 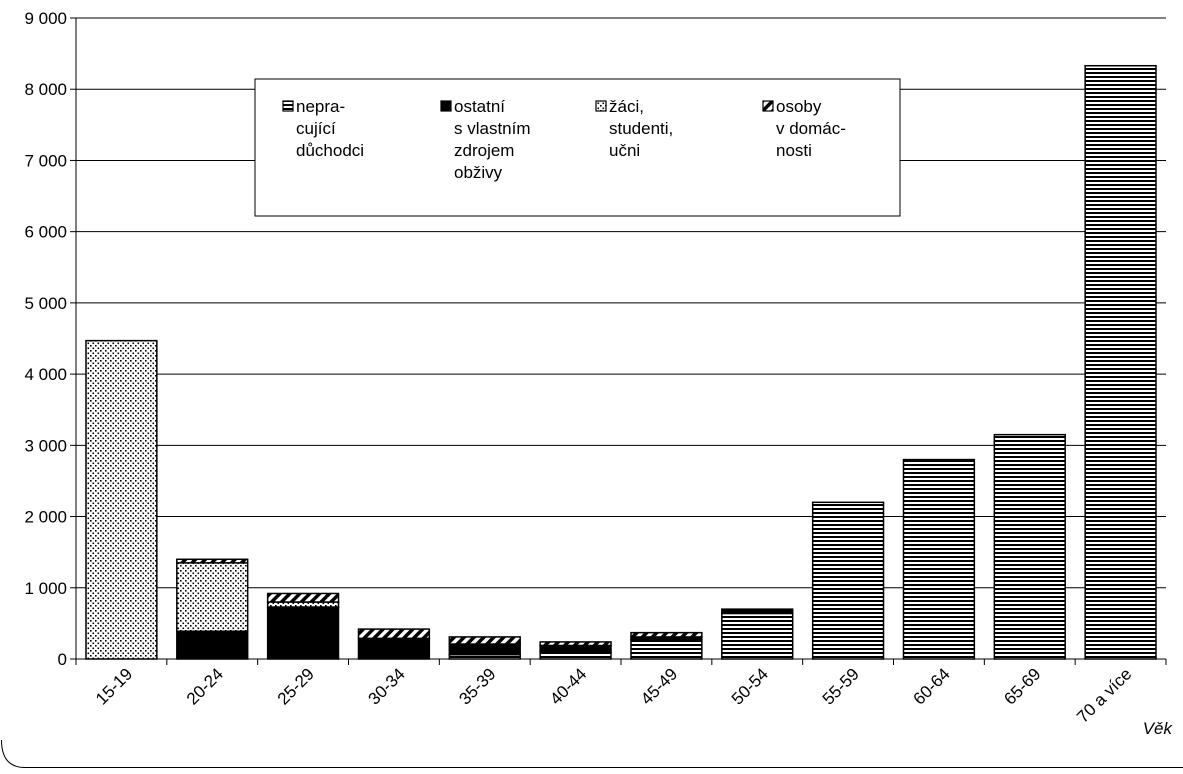 What do you see at coordinates (212, 645) in the screenshot?
I see `bar-segment-20-24-s1` at bounding box center [212, 645].